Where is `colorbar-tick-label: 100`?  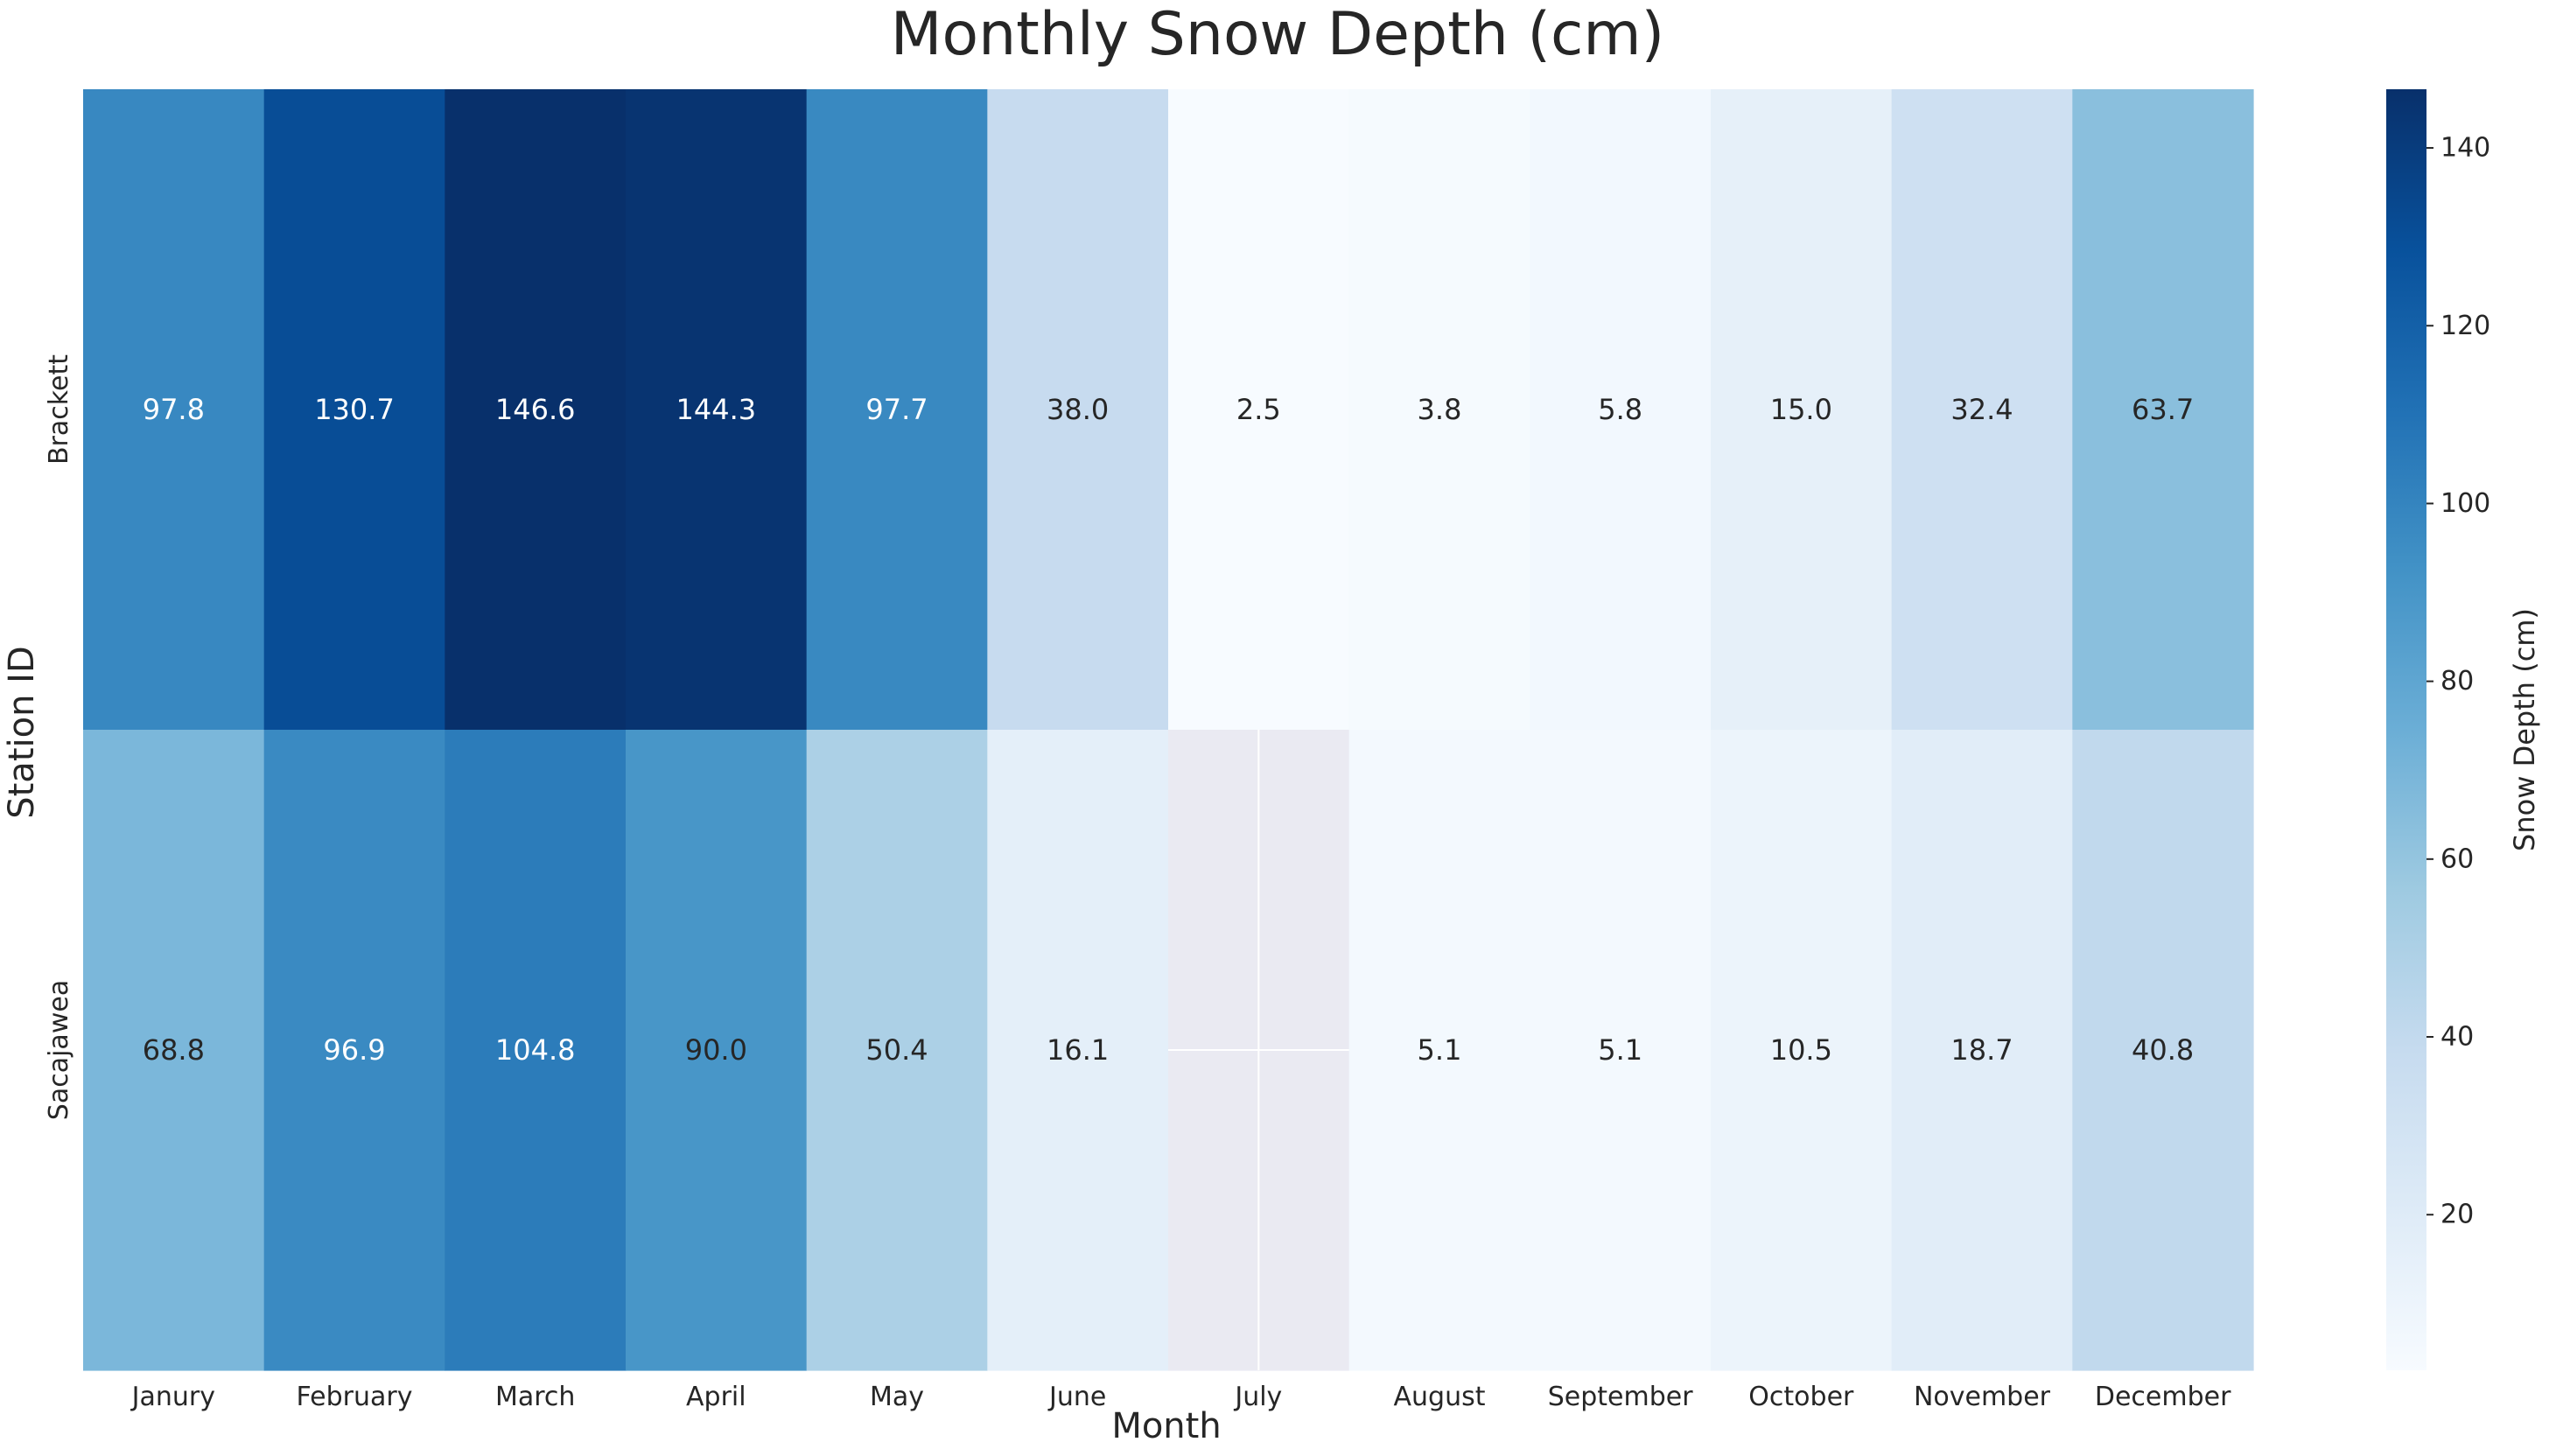 colorbar-tick-label: 100 is located at coordinates (2465, 503).